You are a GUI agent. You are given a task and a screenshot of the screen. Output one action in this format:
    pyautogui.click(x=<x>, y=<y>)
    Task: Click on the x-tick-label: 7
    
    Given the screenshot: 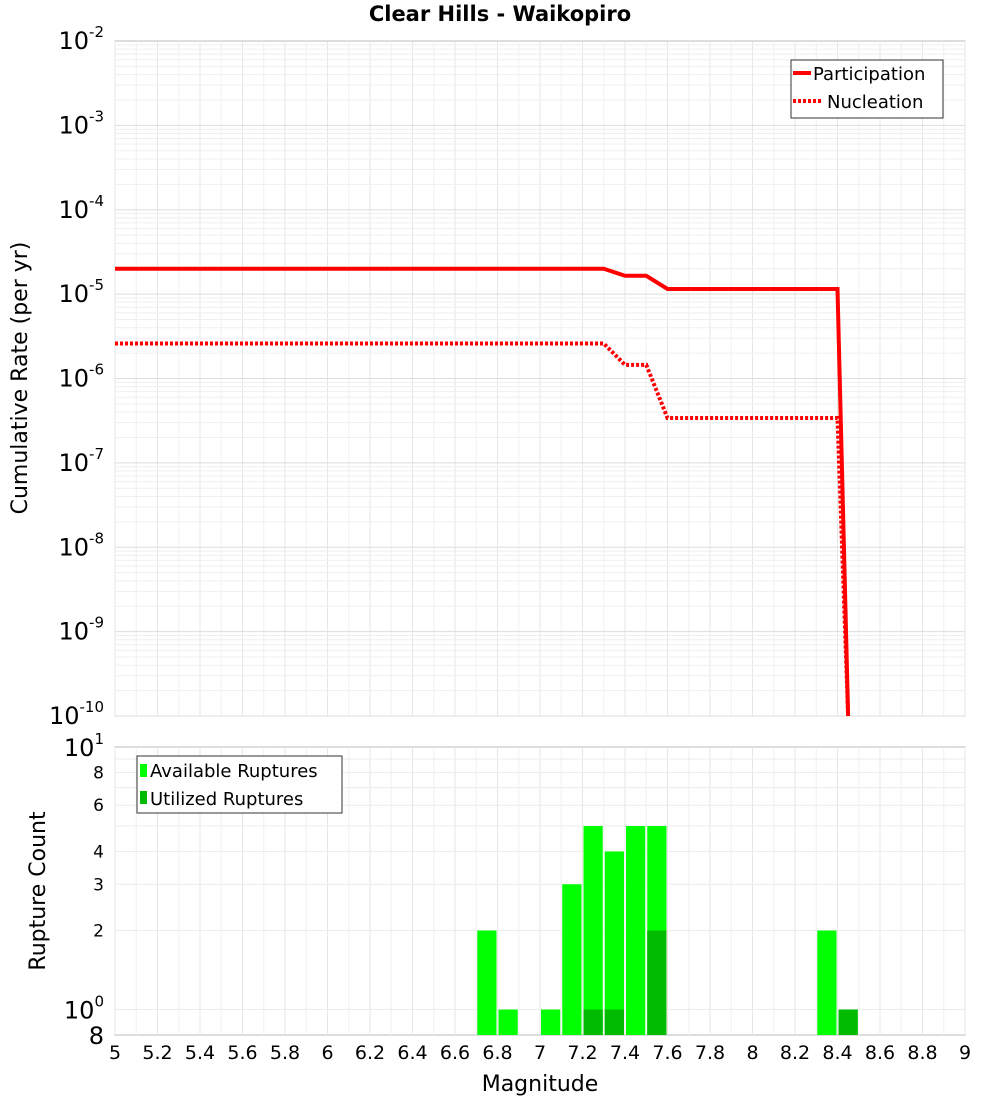 What is the action you would take?
    pyautogui.click(x=540, y=1053)
    